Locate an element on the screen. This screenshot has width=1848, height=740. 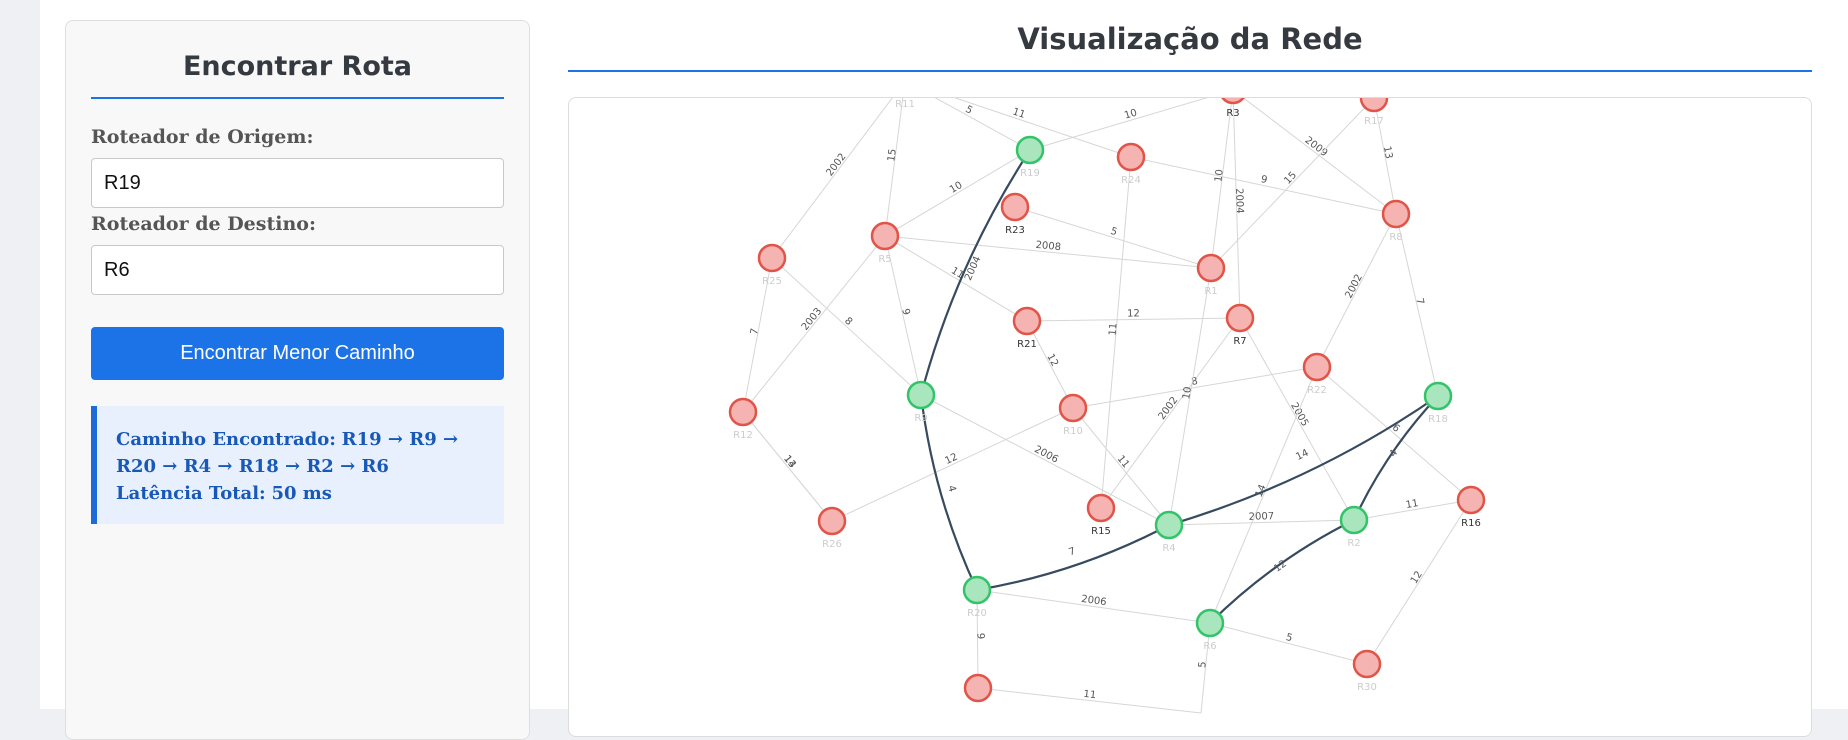
router-node-r18: R18 is located at coordinates (1438, 403).